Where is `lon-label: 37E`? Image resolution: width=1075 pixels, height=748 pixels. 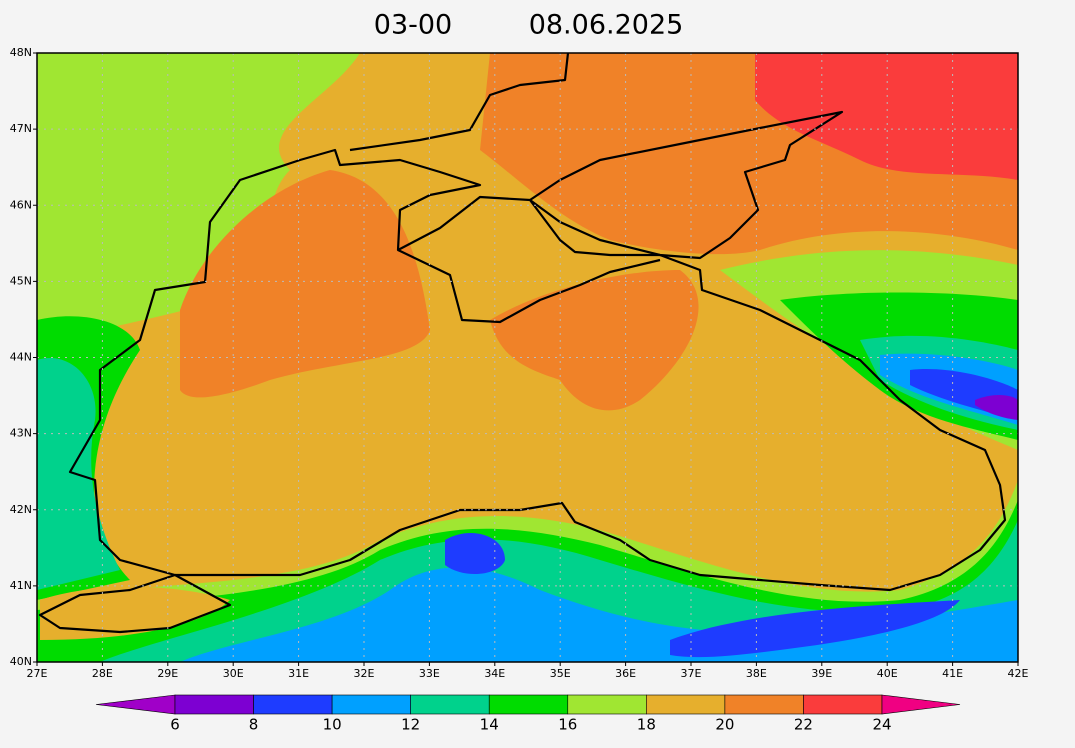 lon-label: 37E is located at coordinates (691, 673).